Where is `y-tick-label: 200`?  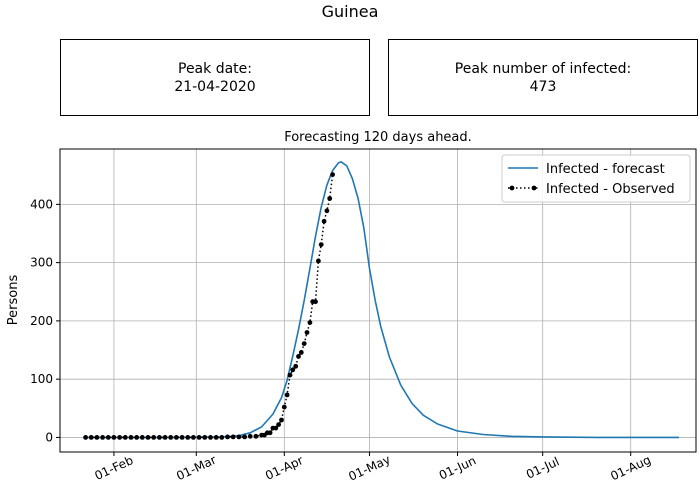
y-tick-label: 200 is located at coordinates (41, 321).